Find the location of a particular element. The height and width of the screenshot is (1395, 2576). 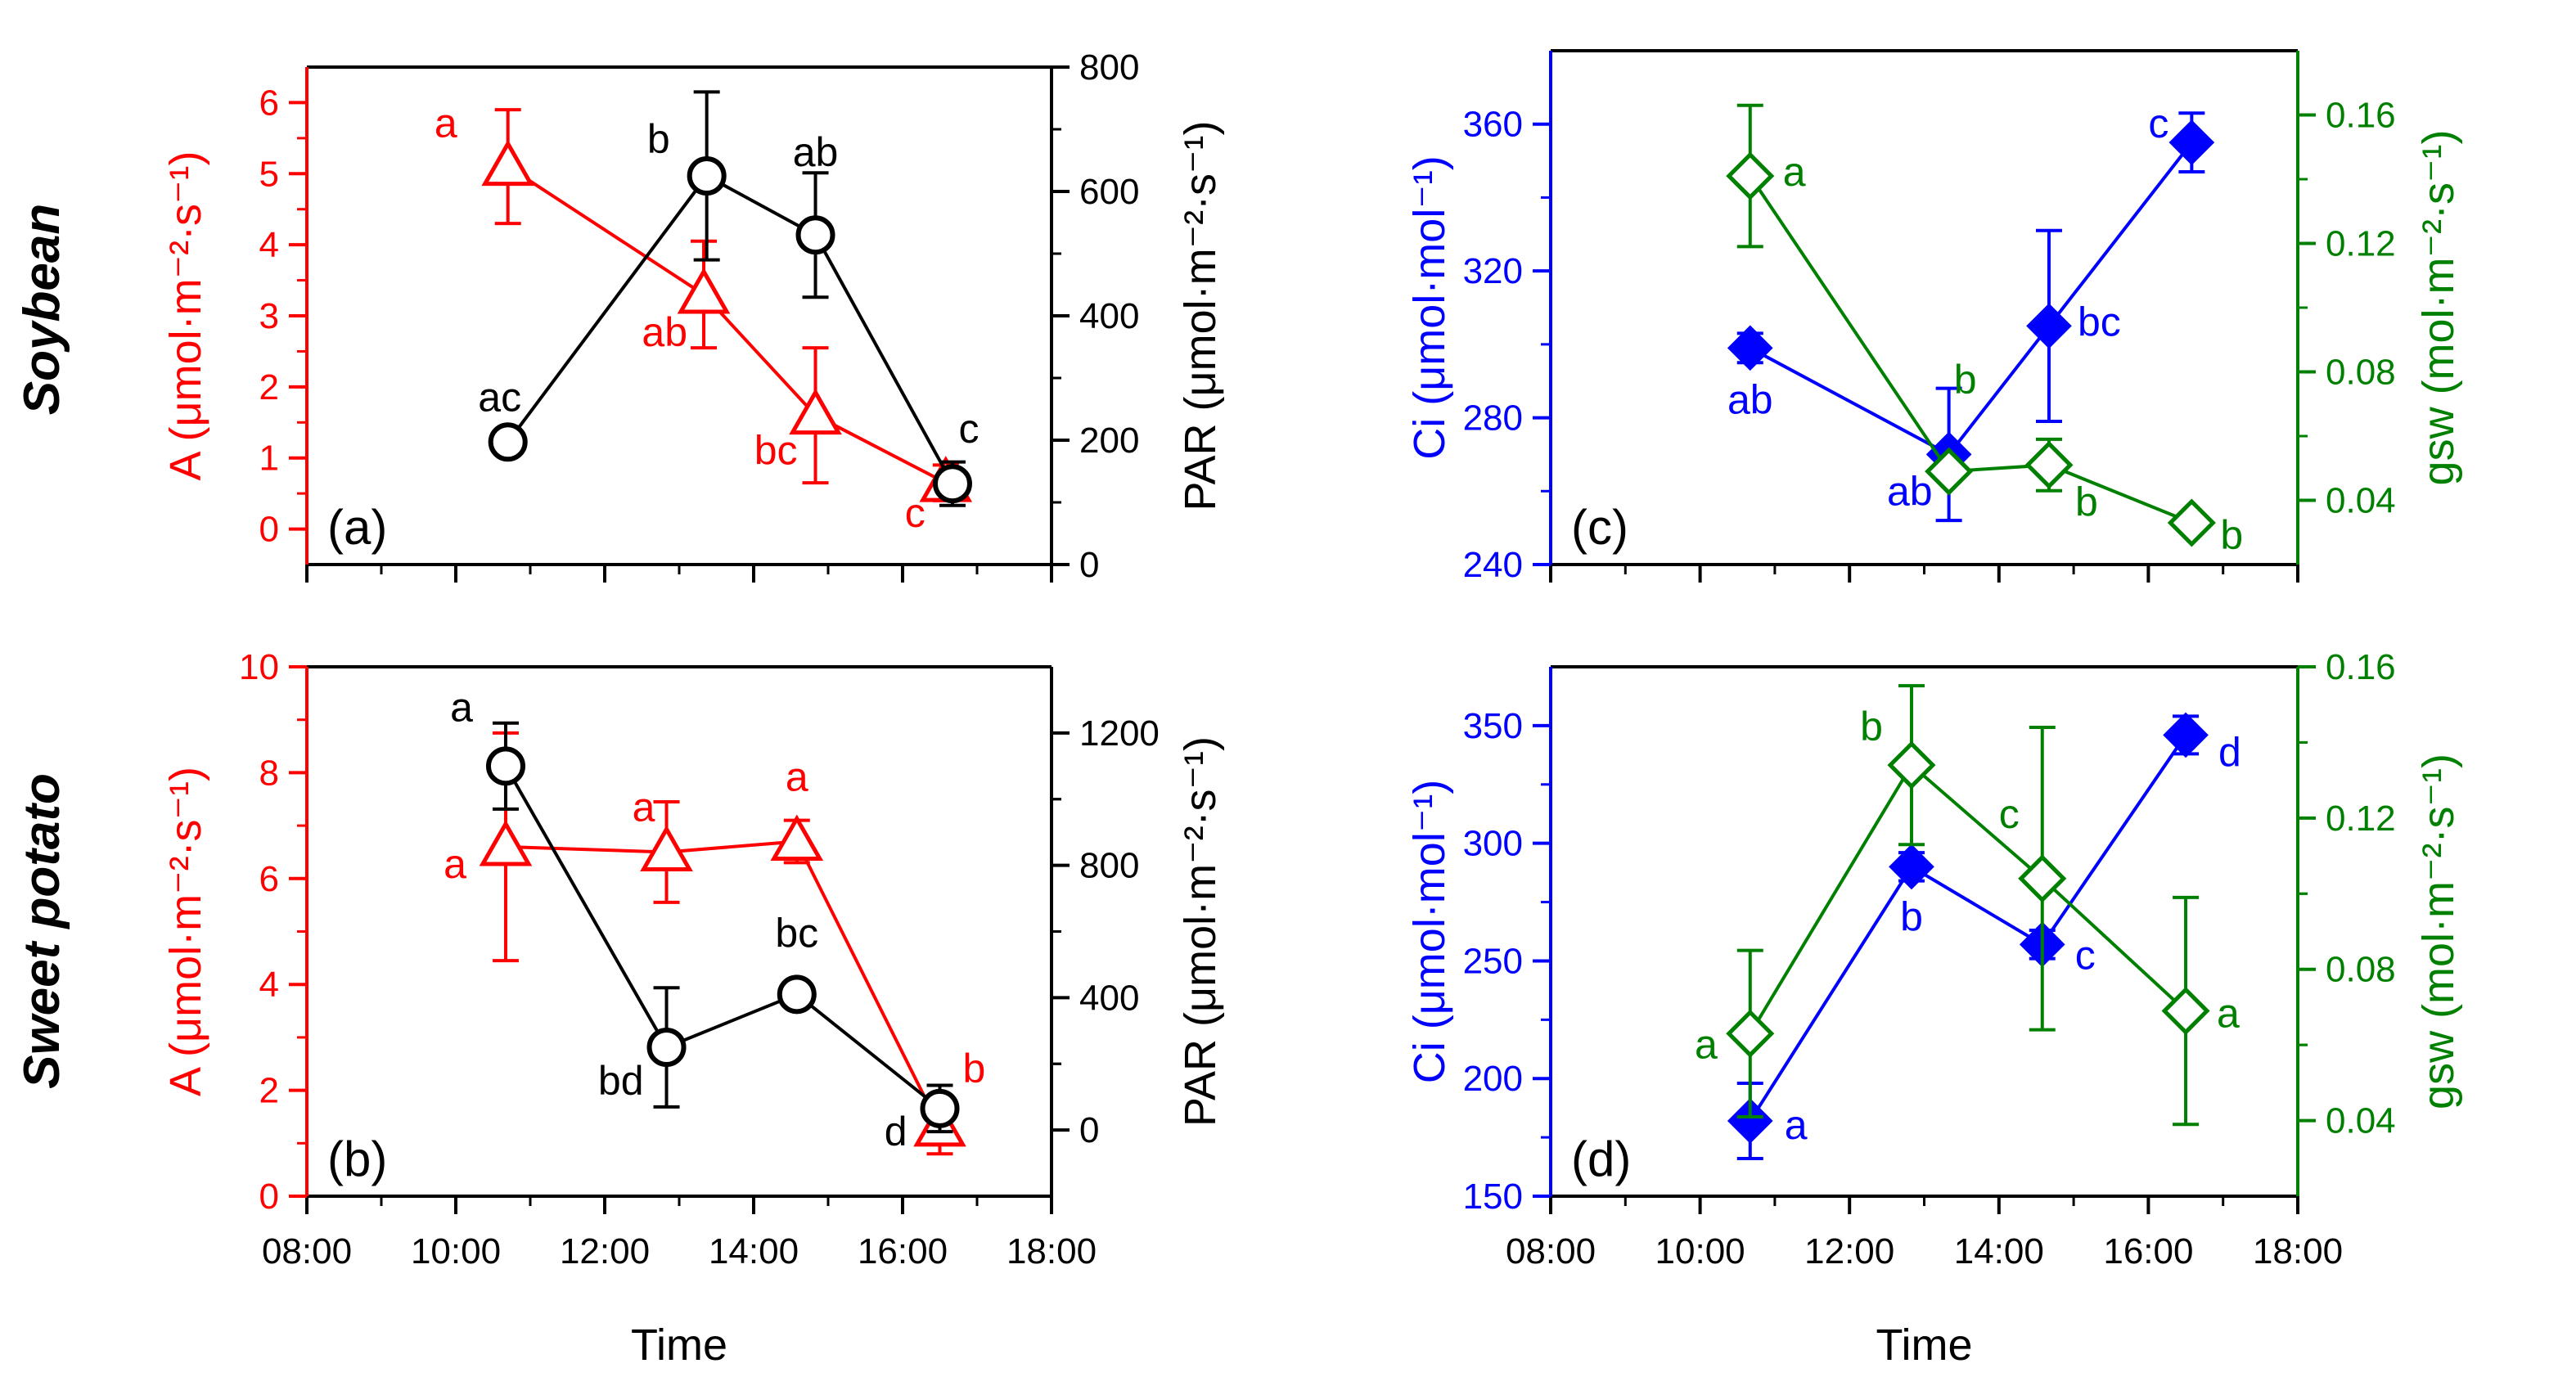

x-tick-label: 12:00 is located at coordinates (1849, 1251).